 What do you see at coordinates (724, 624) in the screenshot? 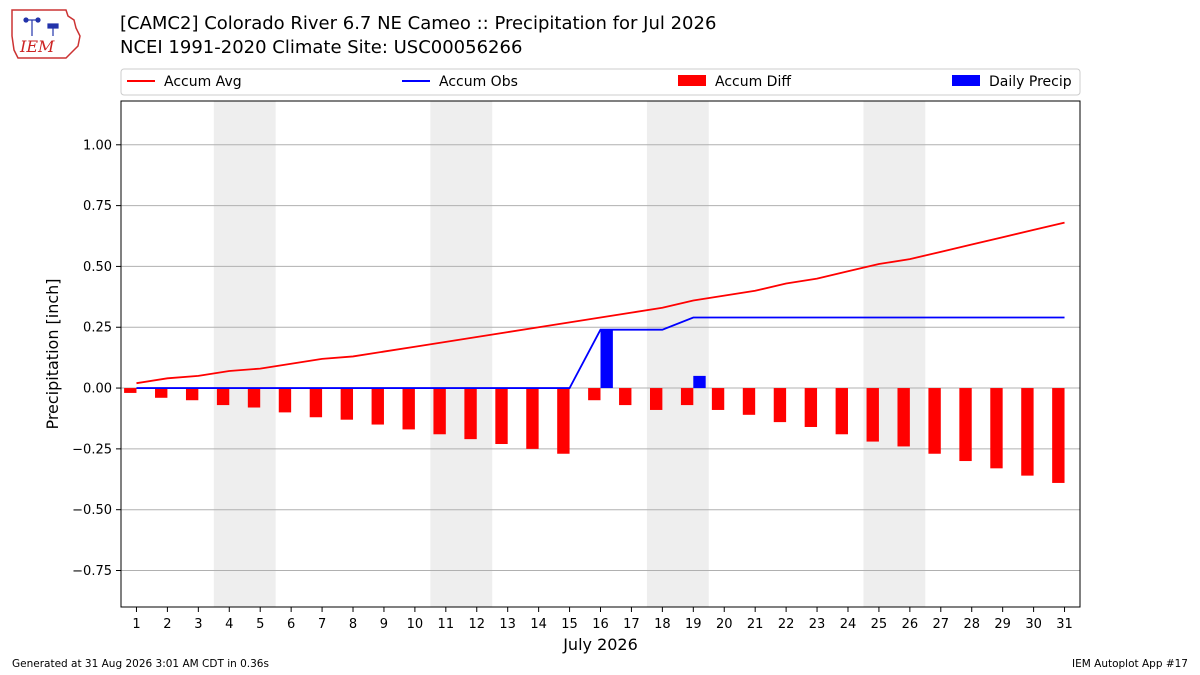
I see `x-tick-label: 20` at bounding box center [724, 624].